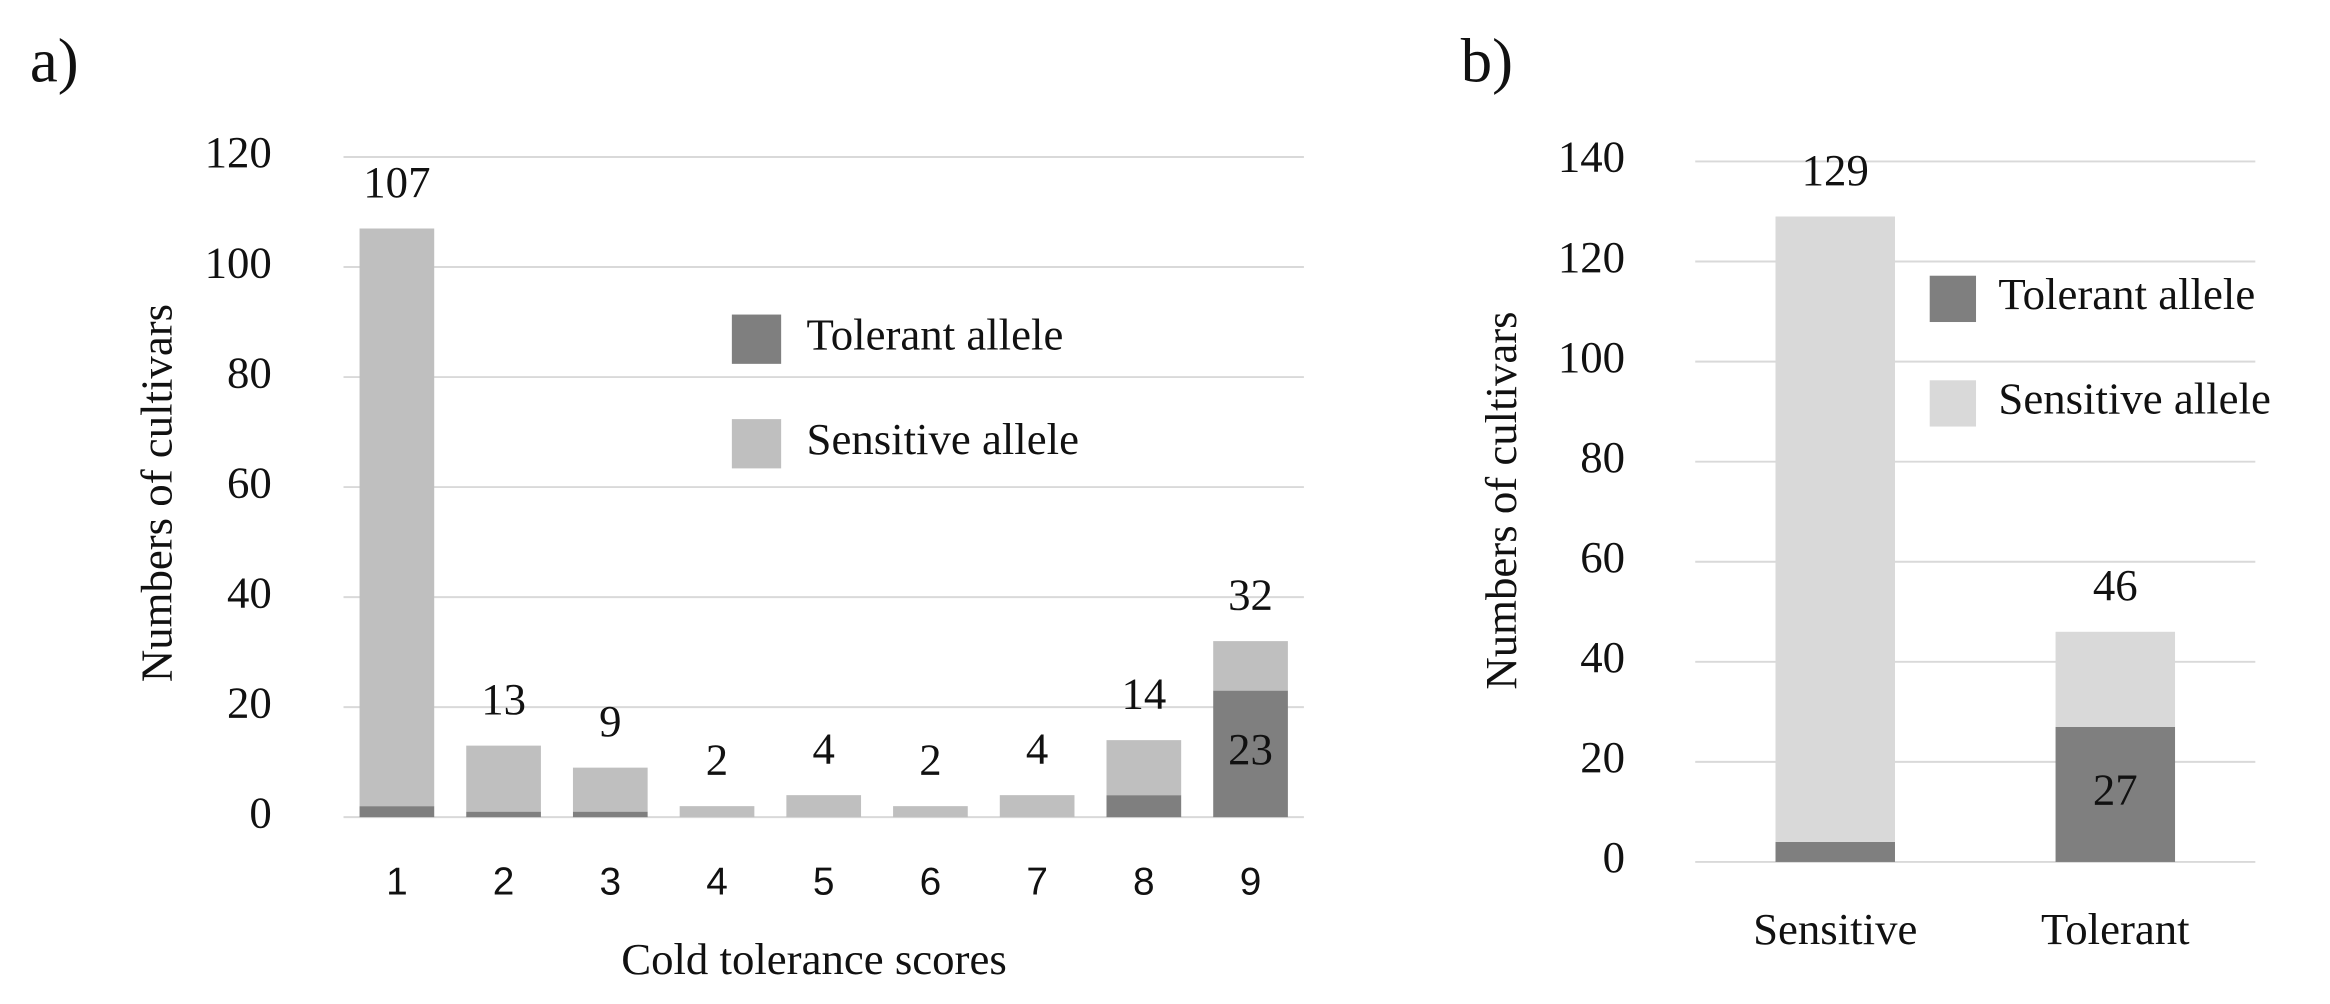 This screenshot has height=1004, width=2330. I want to click on x-tick-label: 4, so click(717, 882).